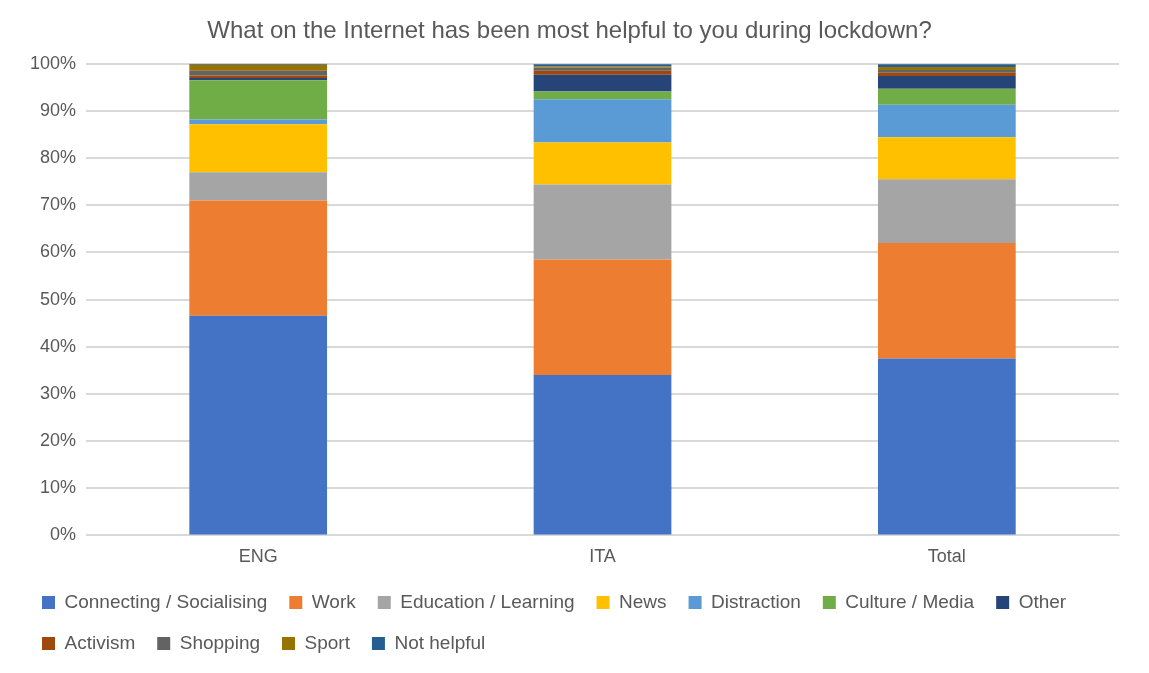  Describe the element at coordinates (58, 345) in the screenshot. I see `y-tick-label: 40%` at that location.